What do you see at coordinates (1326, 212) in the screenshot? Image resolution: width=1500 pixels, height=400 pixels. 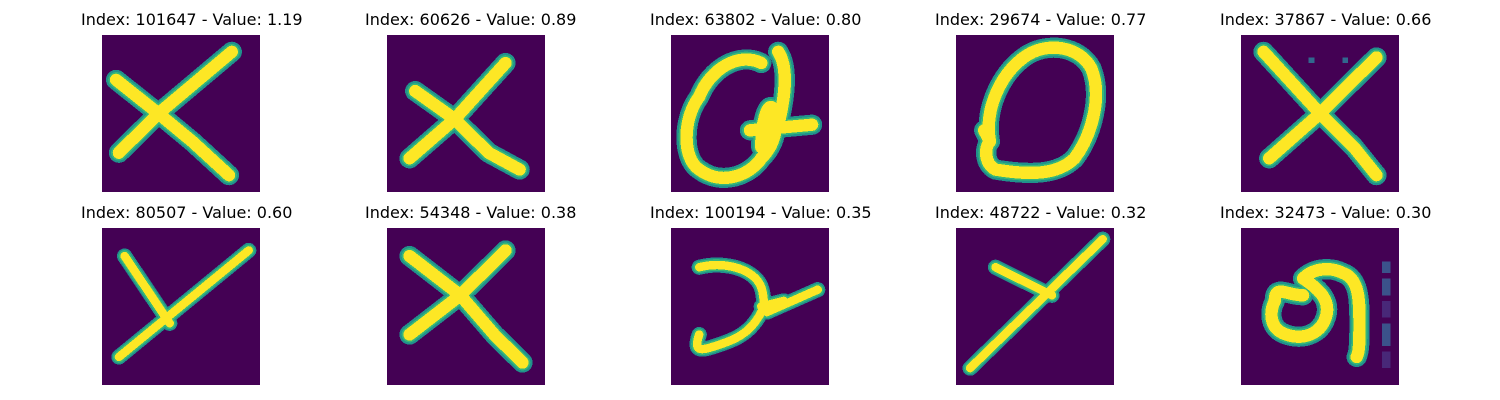 I see `panel-title: Index: 32473 - Value: 0.30` at bounding box center [1326, 212].